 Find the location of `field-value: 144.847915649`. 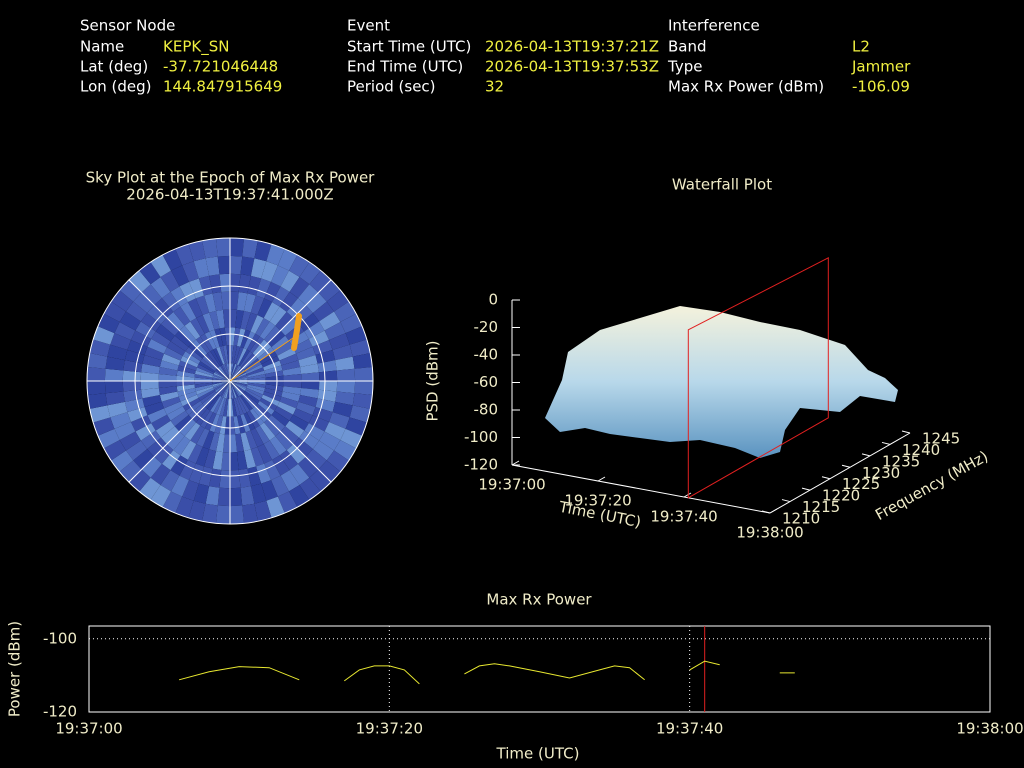

field-value: 144.847915649 is located at coordinates (222, 87).